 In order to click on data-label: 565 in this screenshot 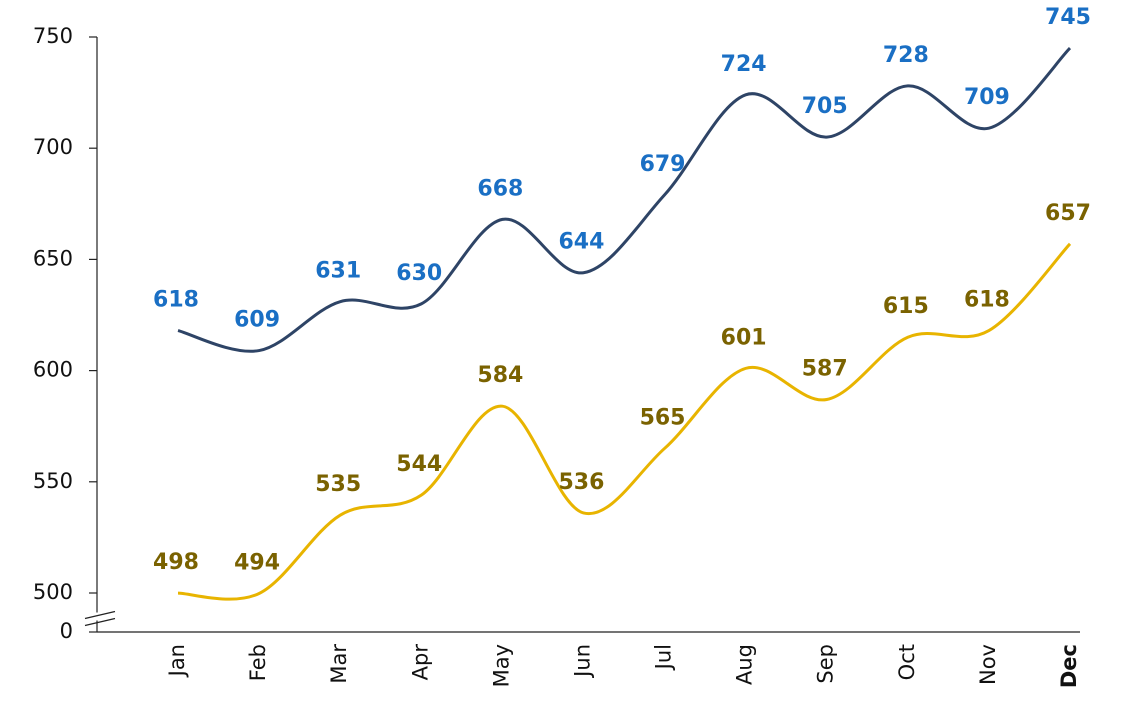, I will do `click(663, 417)`.